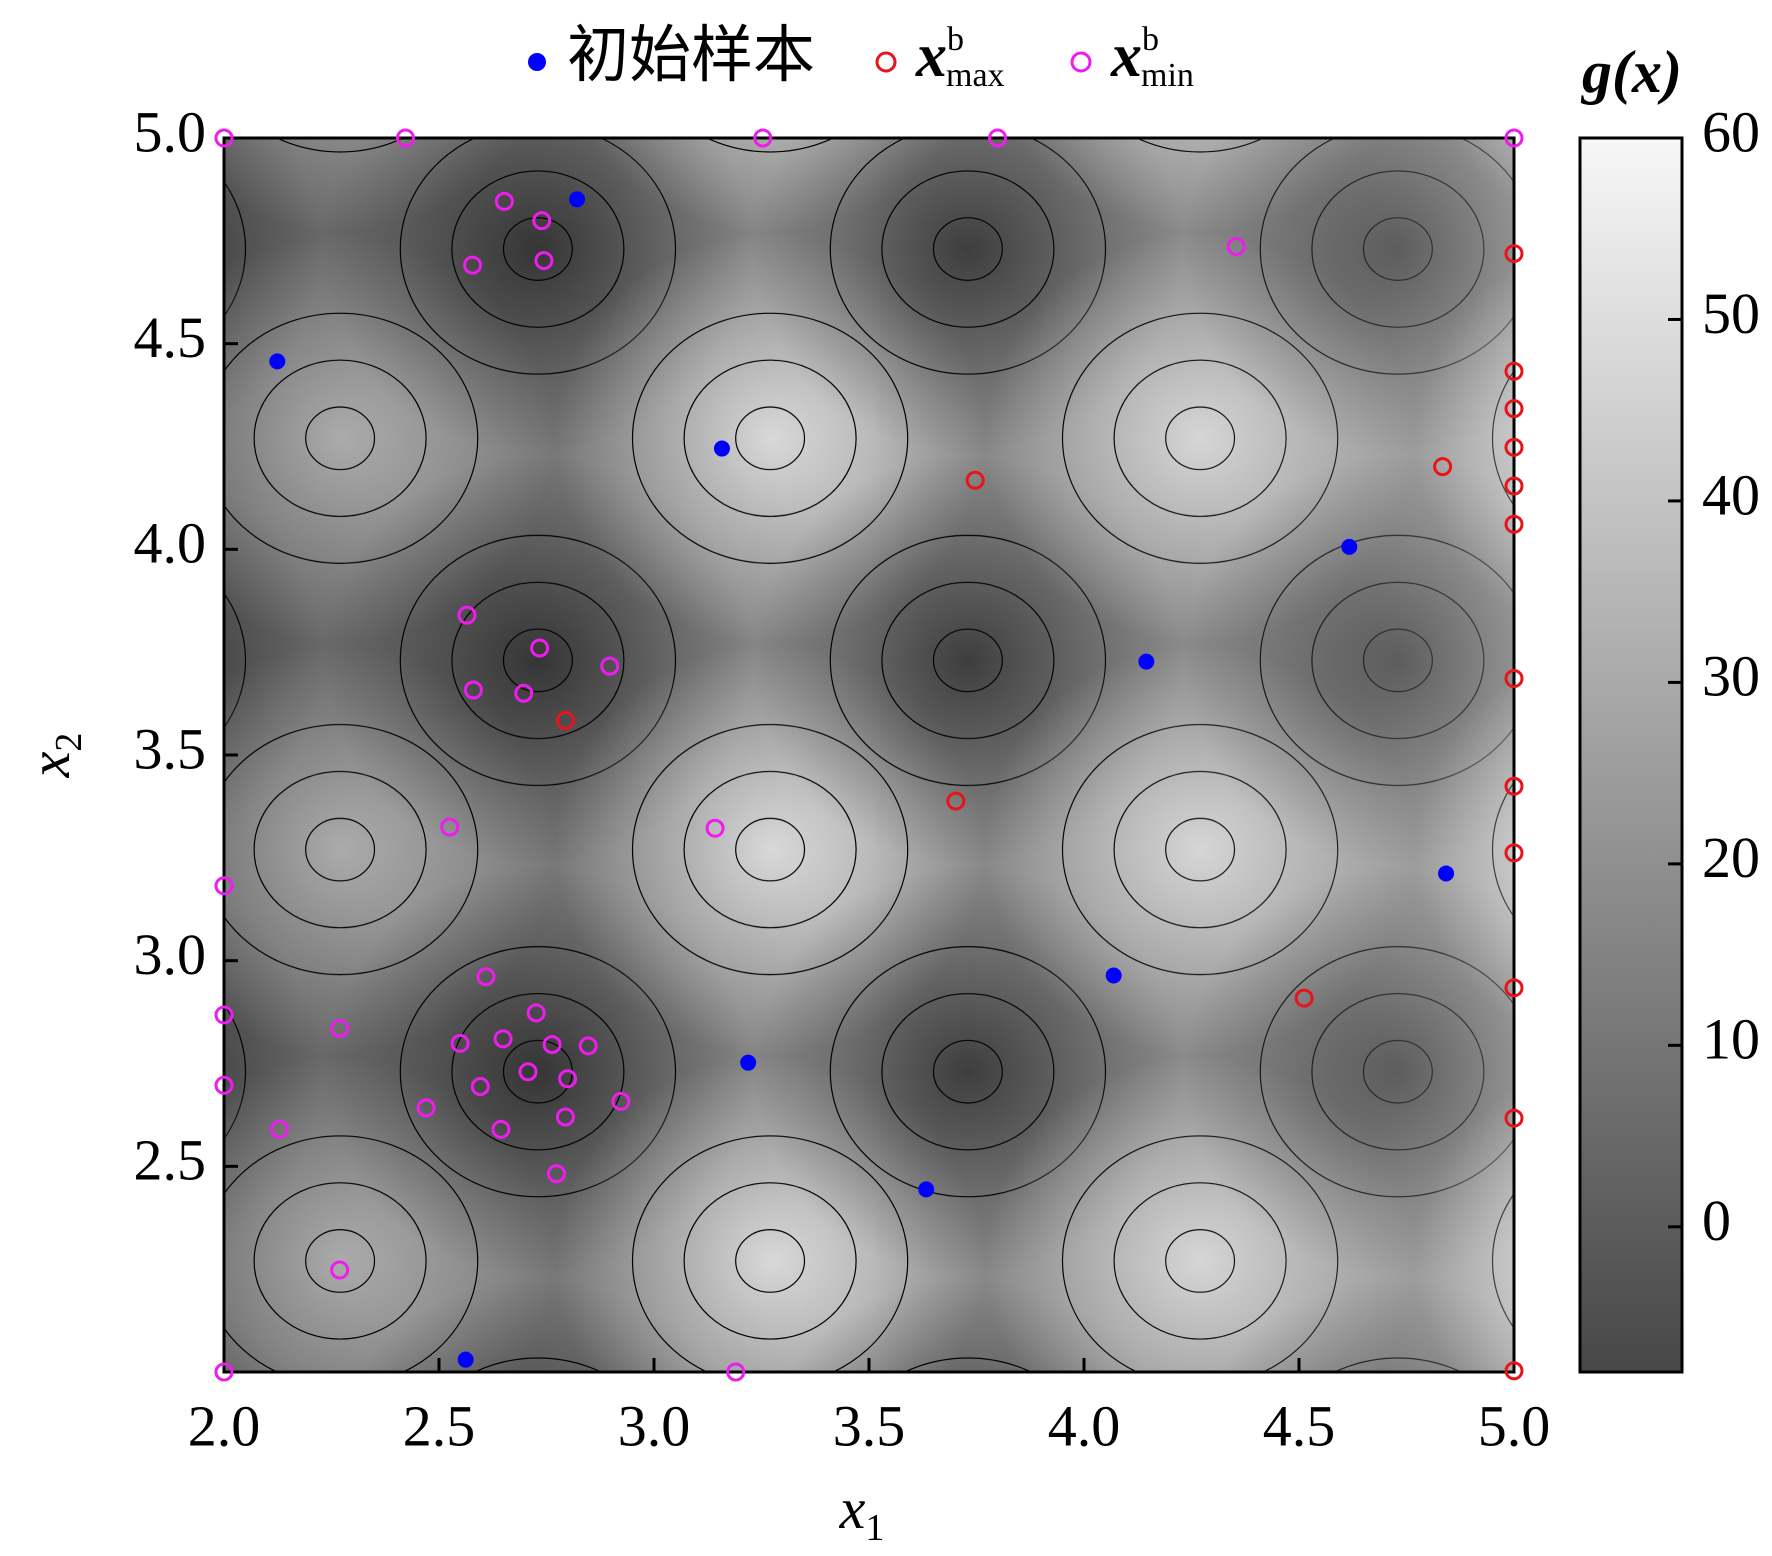 This screenshot has height=1556, width=1772. I want to click on x-tick-label: 4.5, so click(1299, 1425).